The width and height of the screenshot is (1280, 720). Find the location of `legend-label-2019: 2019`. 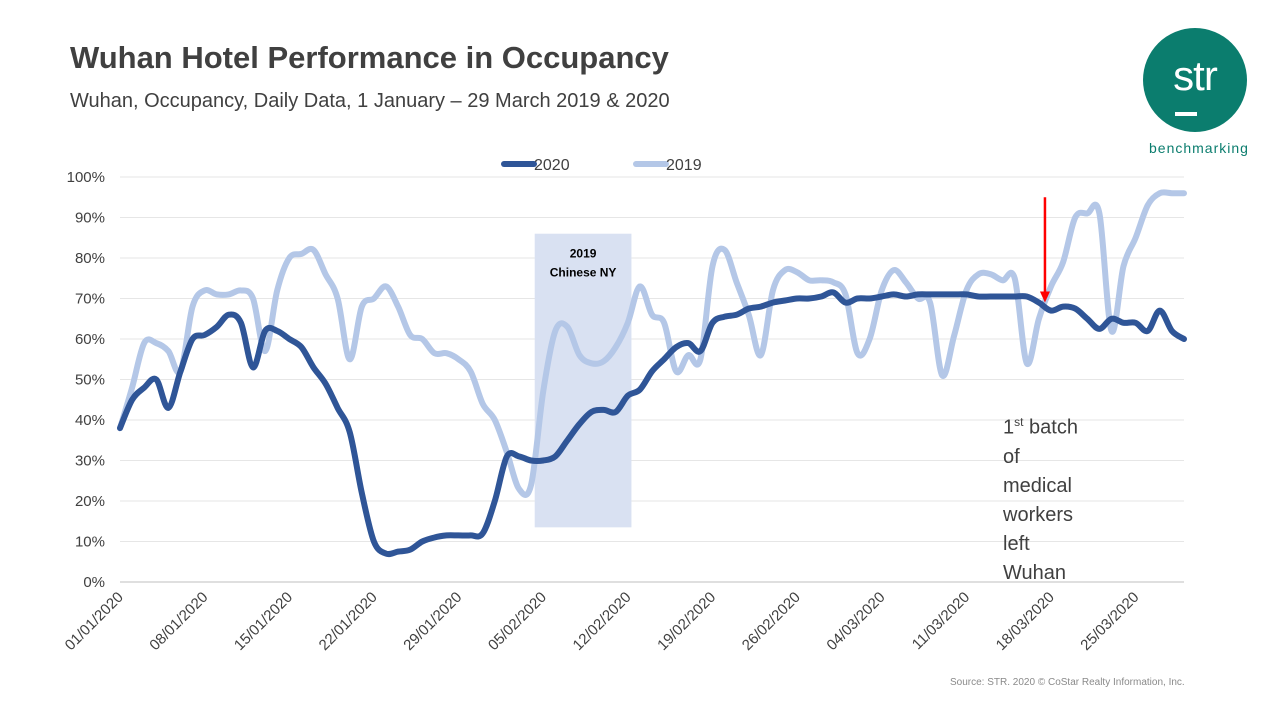

legend-label-2019: 2019 is located at coordinates (684, 165).